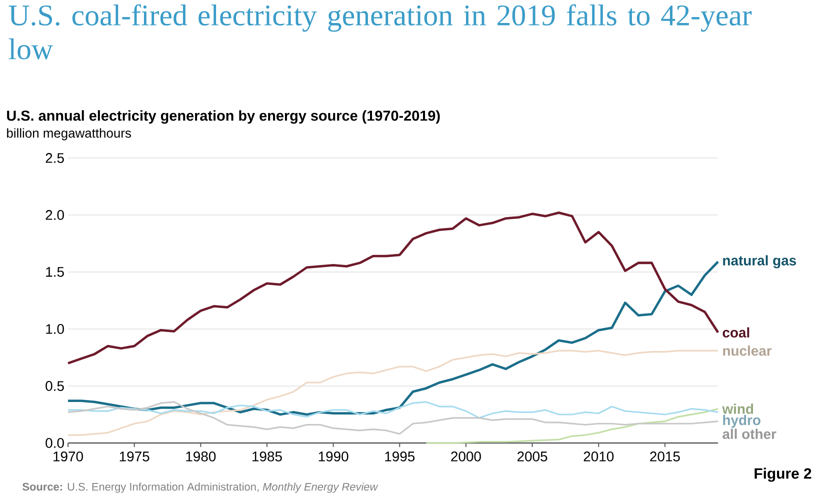 The image size is (820, 496). Describe the element at coordinates (738, 409) in the screenshot. I see `series-label: wind` at that location.